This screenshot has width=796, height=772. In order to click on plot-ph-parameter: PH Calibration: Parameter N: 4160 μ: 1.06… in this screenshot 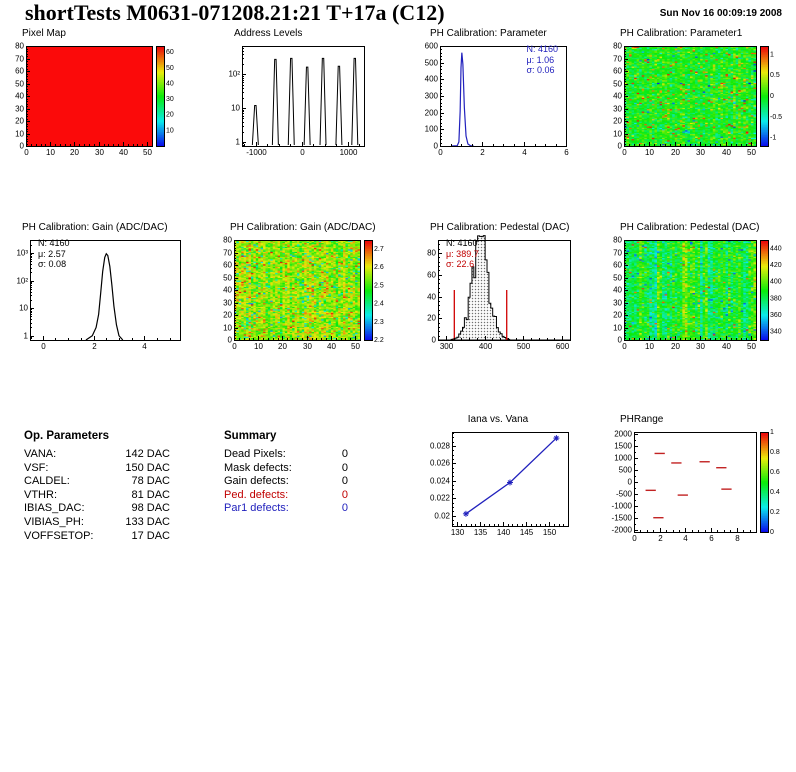, I will do `click(494, 94)`.